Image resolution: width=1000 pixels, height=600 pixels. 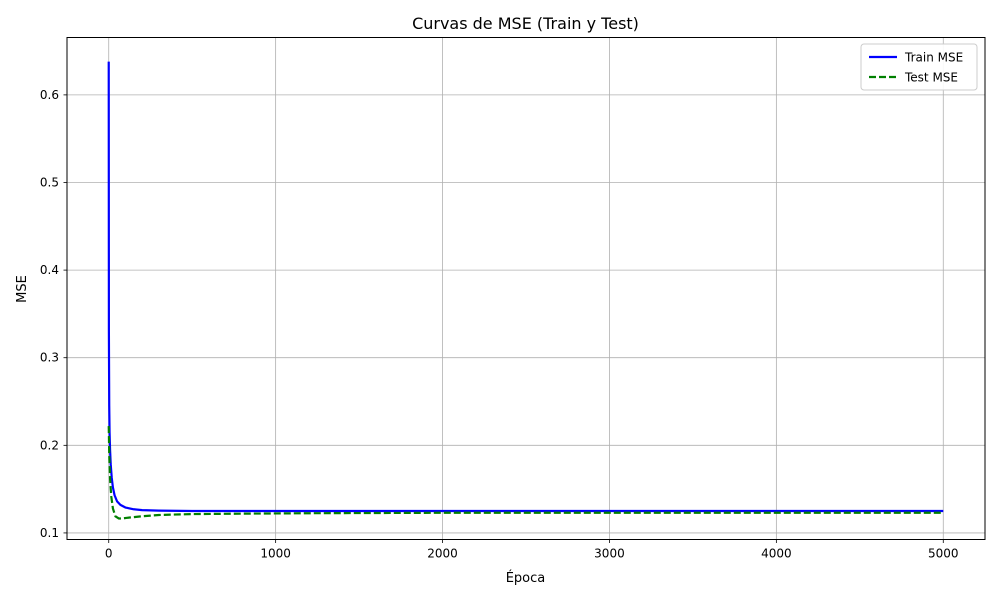 I want to click on y-tick-label: 0.5, so click(x=49, y=182).